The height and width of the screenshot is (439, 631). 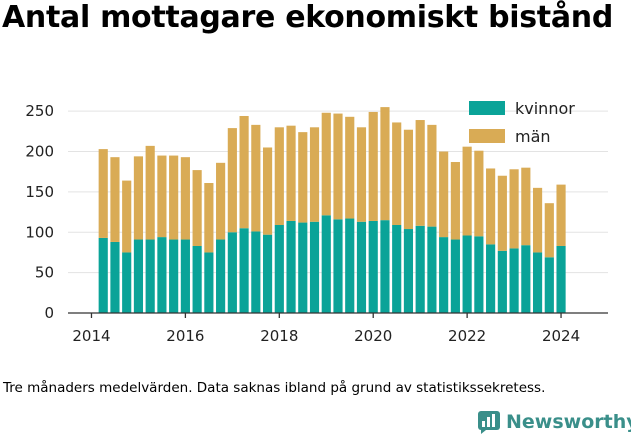 I want to click on x-tick-label: 2014, so click(x=91, y=336).